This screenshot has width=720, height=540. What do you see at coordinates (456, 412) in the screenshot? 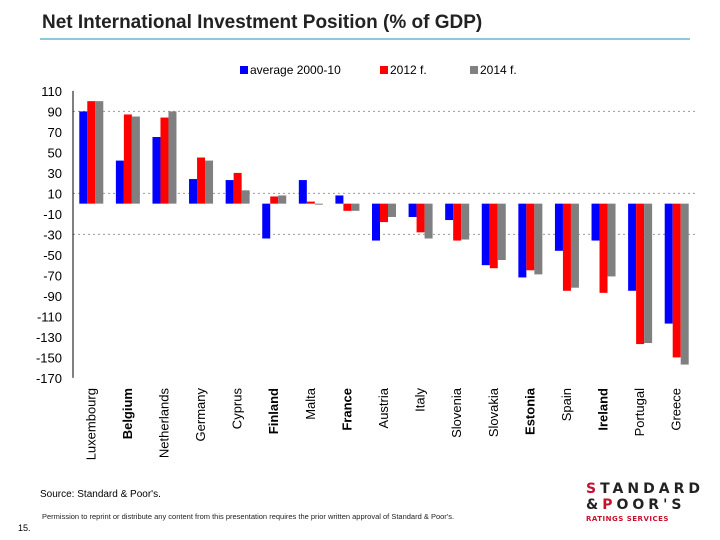
I see `x-tick-label: Slovenia` at bounding box center [456, 412].